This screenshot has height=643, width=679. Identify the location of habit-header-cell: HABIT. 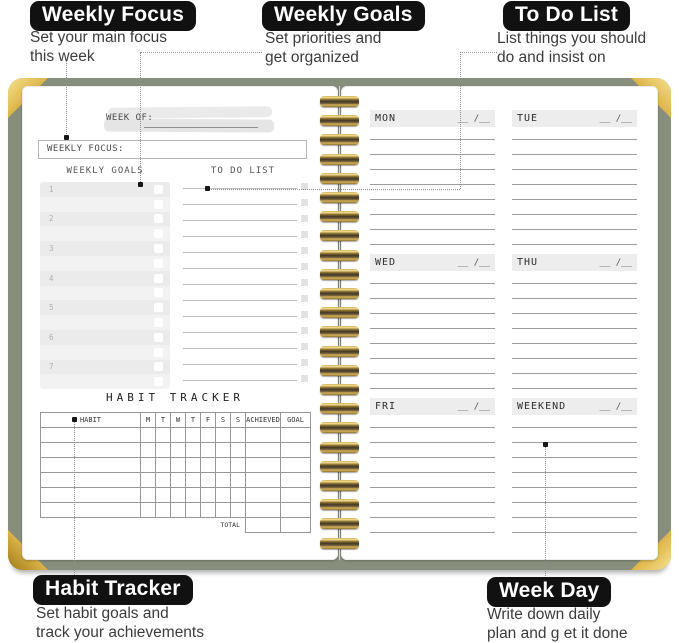
(90, 420).